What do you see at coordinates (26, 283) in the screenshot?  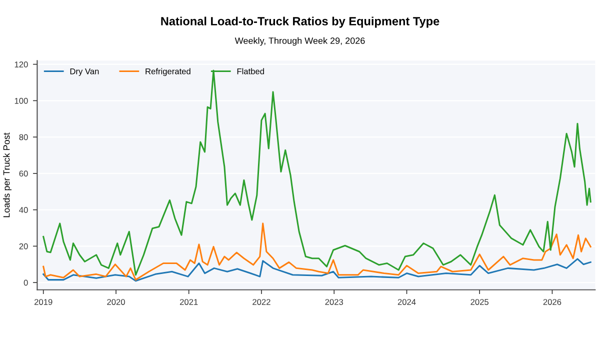 I see `y-tick-label: 0` at bounding box center [26, 283].